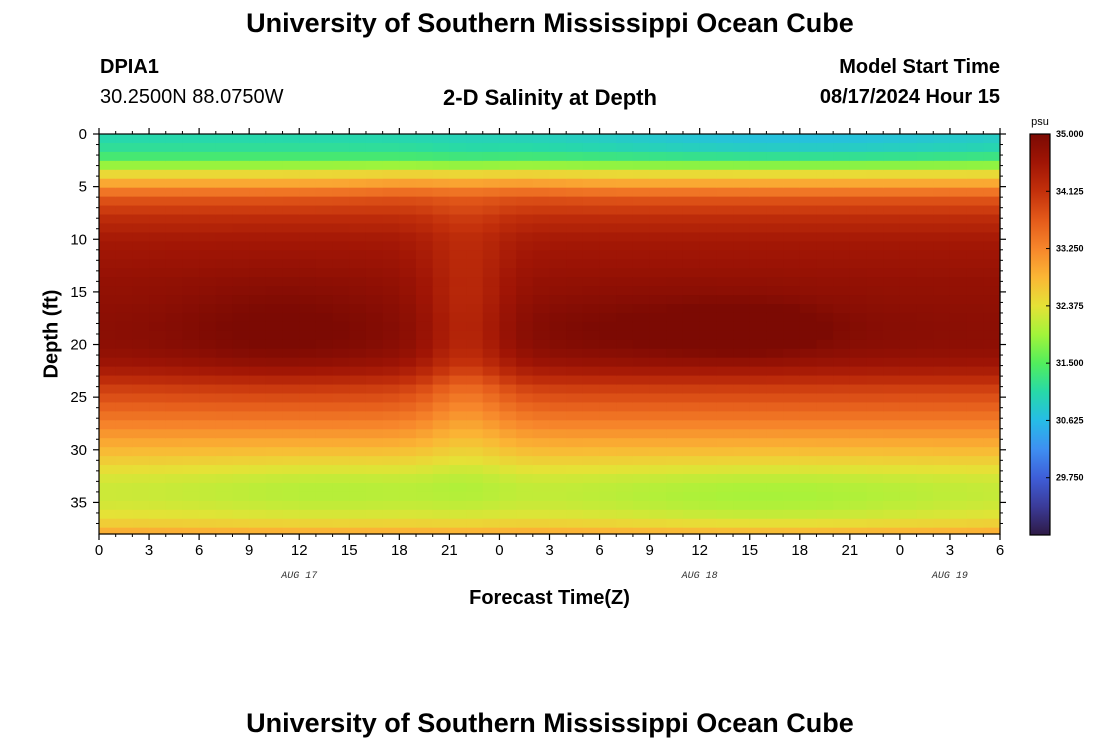 Image resolution: width=1100 pixels, height=750 pixels. Describe the element at coordinates (149, 550) in the screenshot. I see `x-tick-label: 3` at that location.